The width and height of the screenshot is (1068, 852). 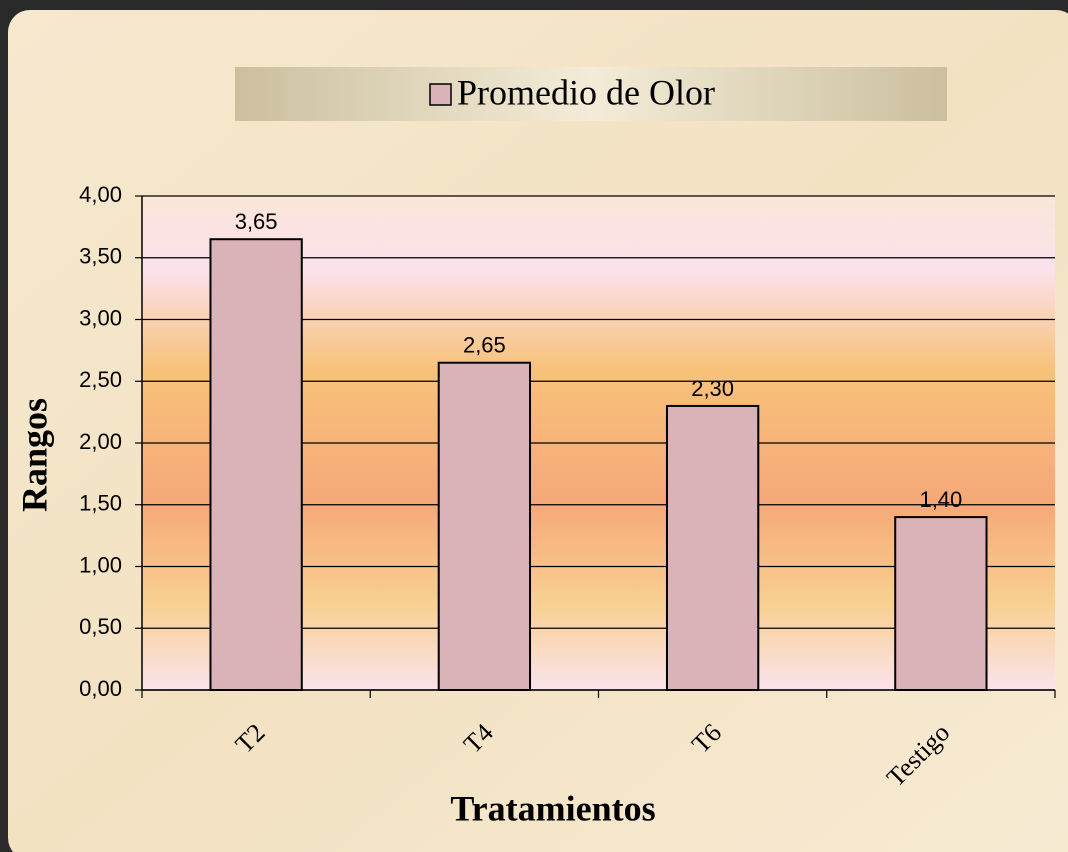 What do you see at coordinates (100, 564) in the screenshot?
I see `y-tick-label: 1,00` at bounding box center [100, 564].